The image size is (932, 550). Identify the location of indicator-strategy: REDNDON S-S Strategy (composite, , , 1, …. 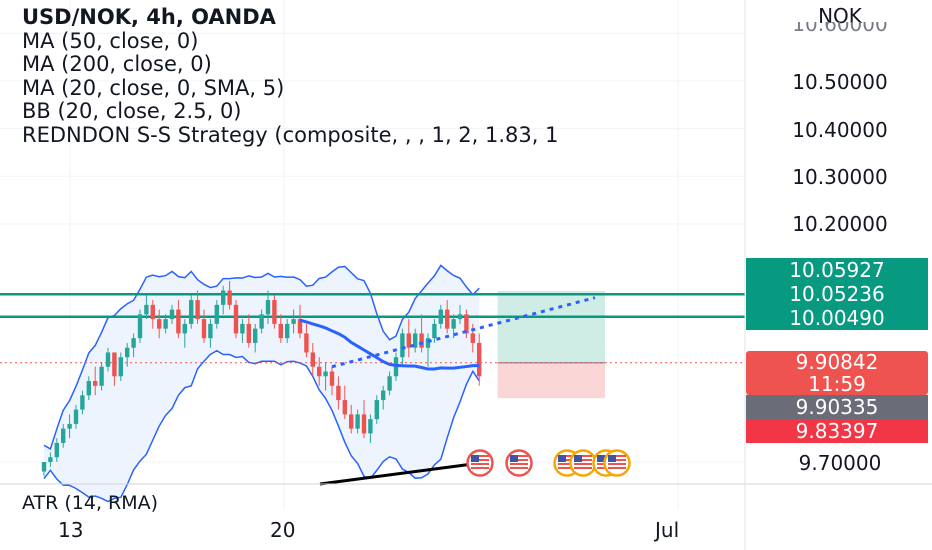
(290, 134).